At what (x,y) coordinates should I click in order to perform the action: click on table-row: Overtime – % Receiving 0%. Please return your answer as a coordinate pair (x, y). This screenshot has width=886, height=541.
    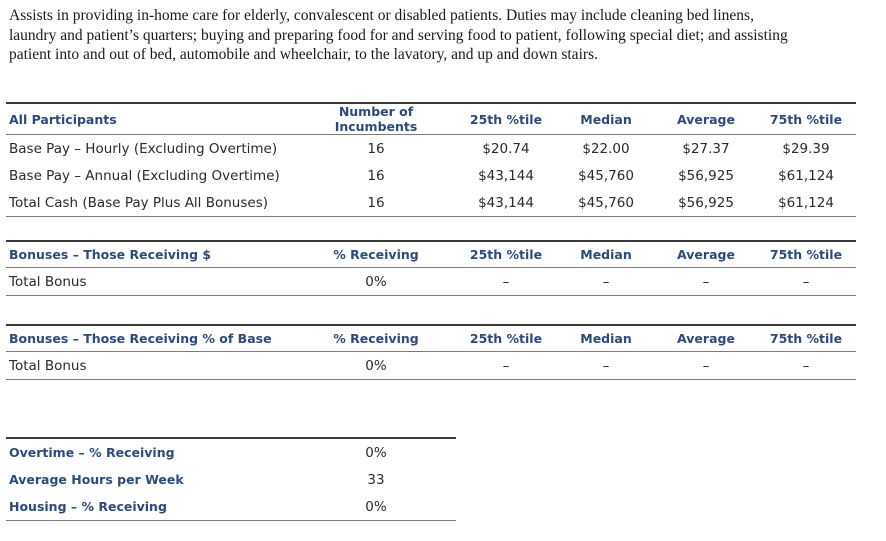
    Looking at the image, I should click on (231, 452).